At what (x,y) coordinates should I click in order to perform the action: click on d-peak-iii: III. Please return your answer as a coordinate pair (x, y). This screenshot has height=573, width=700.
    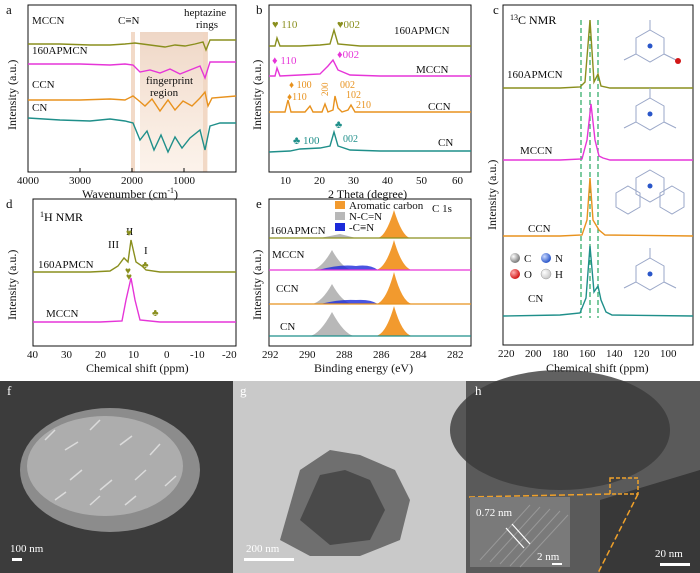
    Looking at the image, I should click on (113, 245).